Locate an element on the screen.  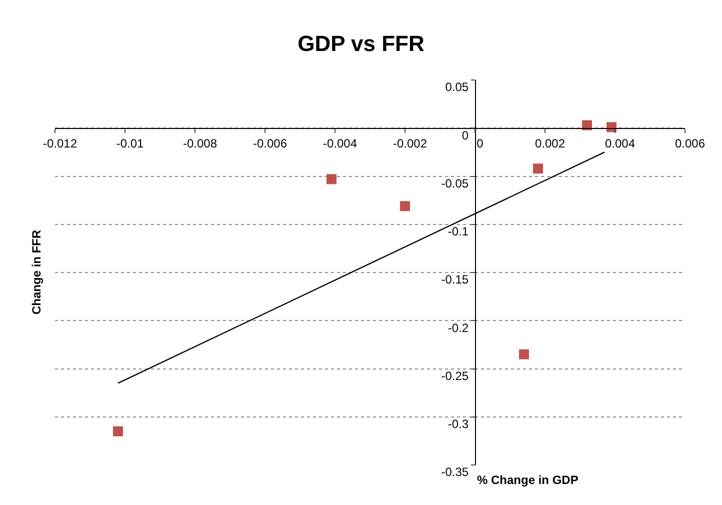
x-tick-label: -0.004 is located at coordinates (340, 143).